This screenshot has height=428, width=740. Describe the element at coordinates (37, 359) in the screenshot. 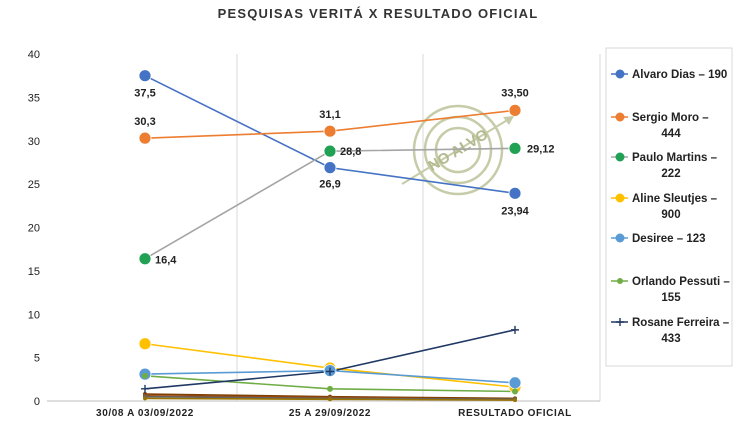

I see `y-tick-label: 5` at that location.